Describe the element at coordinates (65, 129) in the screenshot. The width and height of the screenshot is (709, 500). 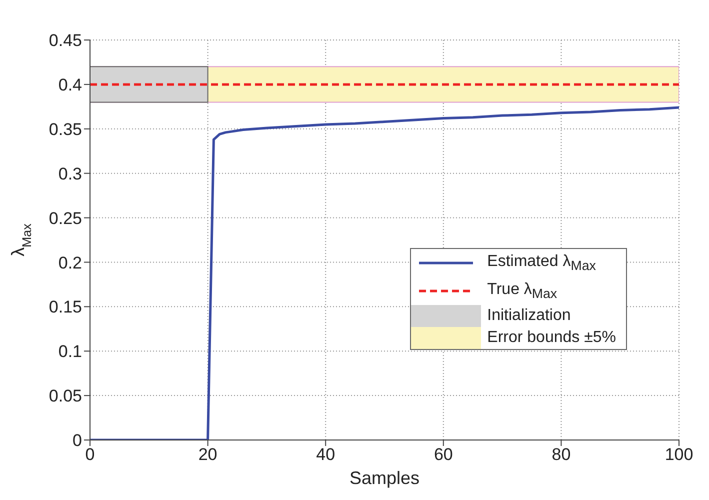
I see `y-tick-label: 0.35` at that location.